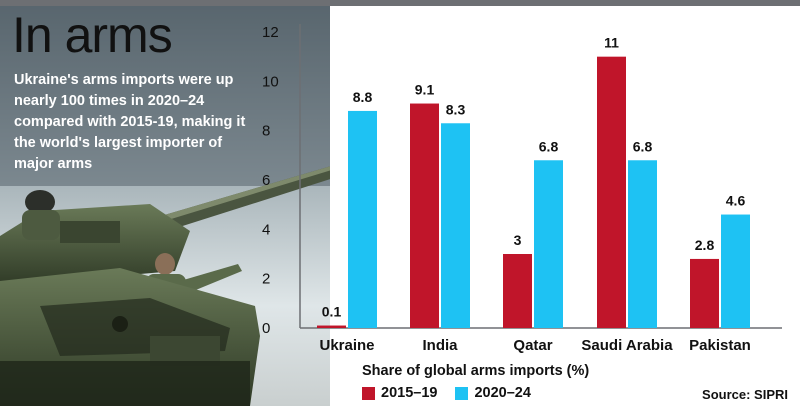 The image size is (800, 406). What do you see at coordinates (745, 394) in the screenshot?
I see `source-note: Source: SIPRI` at bounding box center [745, 394].